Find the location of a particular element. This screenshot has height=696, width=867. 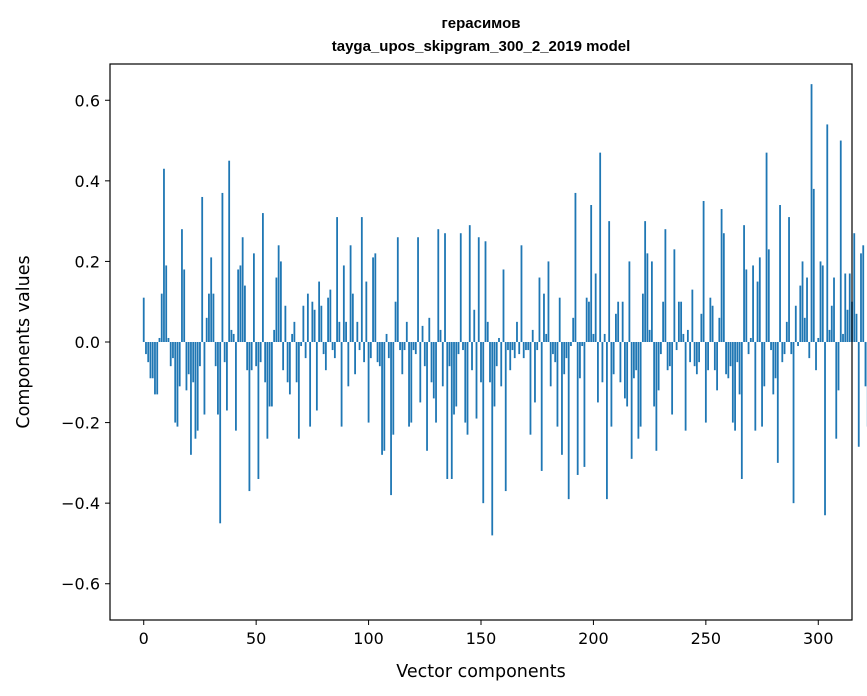

x-tick-label: 150 is located at coordinates (481, 638).